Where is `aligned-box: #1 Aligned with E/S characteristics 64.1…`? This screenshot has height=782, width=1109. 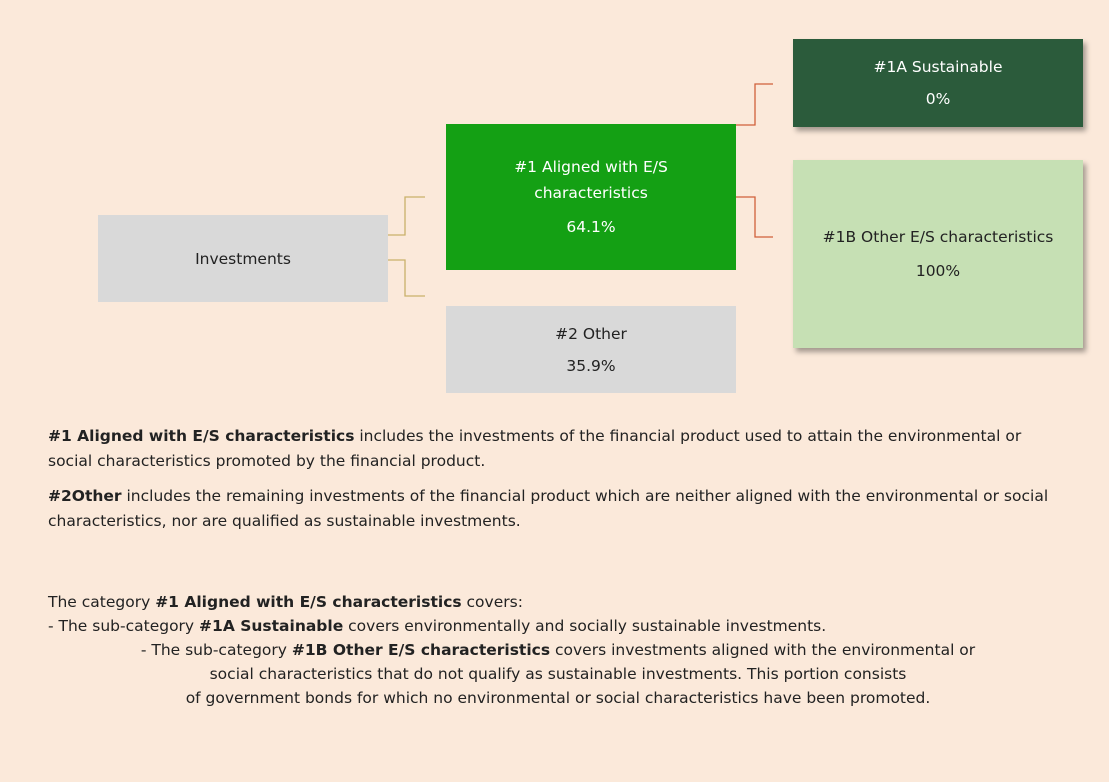
aligned-box: #1 Aligned with E/S characteristics 64.1… is located at coordinates (591, 197).